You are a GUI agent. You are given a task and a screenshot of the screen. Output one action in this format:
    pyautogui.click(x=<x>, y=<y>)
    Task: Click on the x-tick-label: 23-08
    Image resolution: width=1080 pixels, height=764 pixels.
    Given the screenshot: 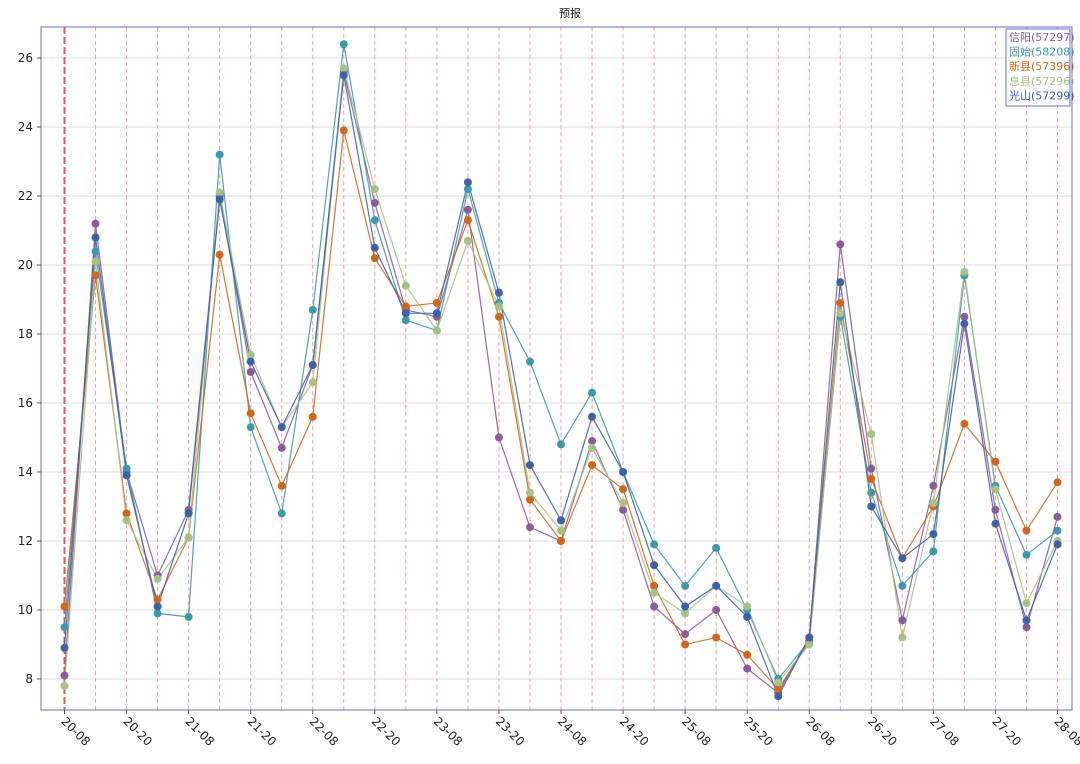 What is the action you would take?
    pyautogui.click(x=448, y=731)
    